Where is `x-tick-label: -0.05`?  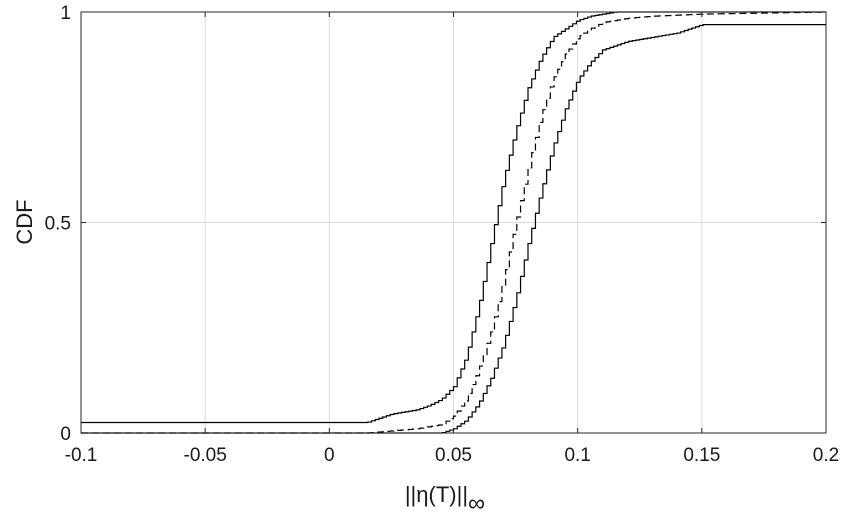 x-tick-label: -0.05 is located at coordinates (205, 455).